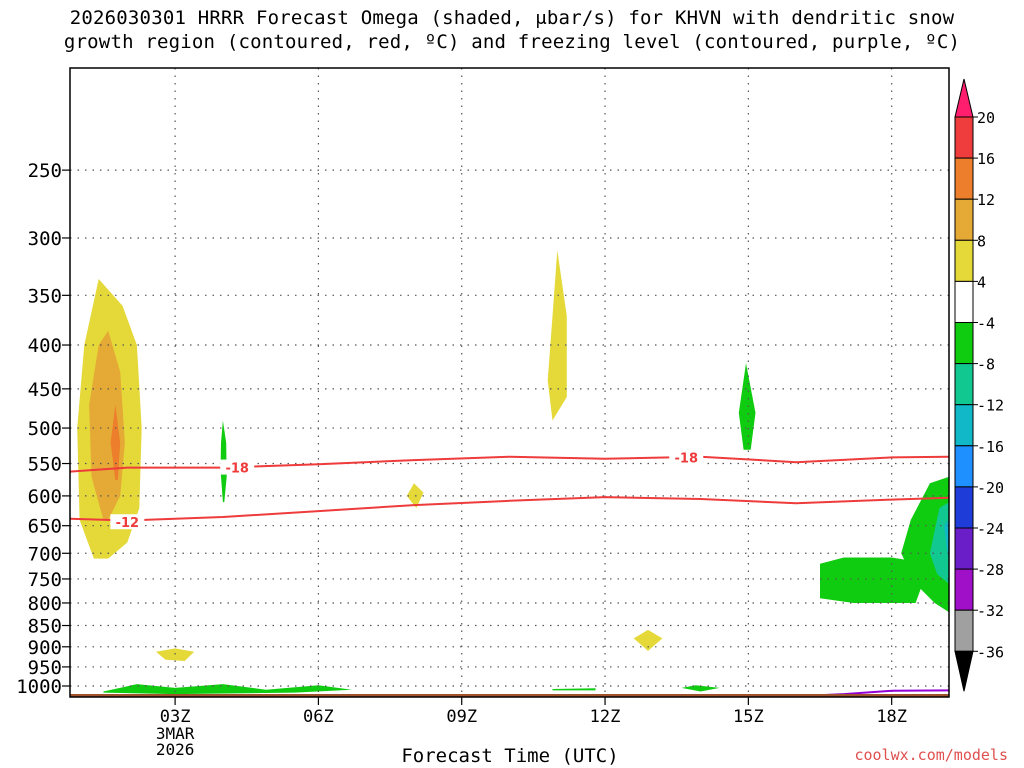 The height and width of the screenshot is (768, 1024). I want to click on y-tick-label-400: 400, so click(45, 346).